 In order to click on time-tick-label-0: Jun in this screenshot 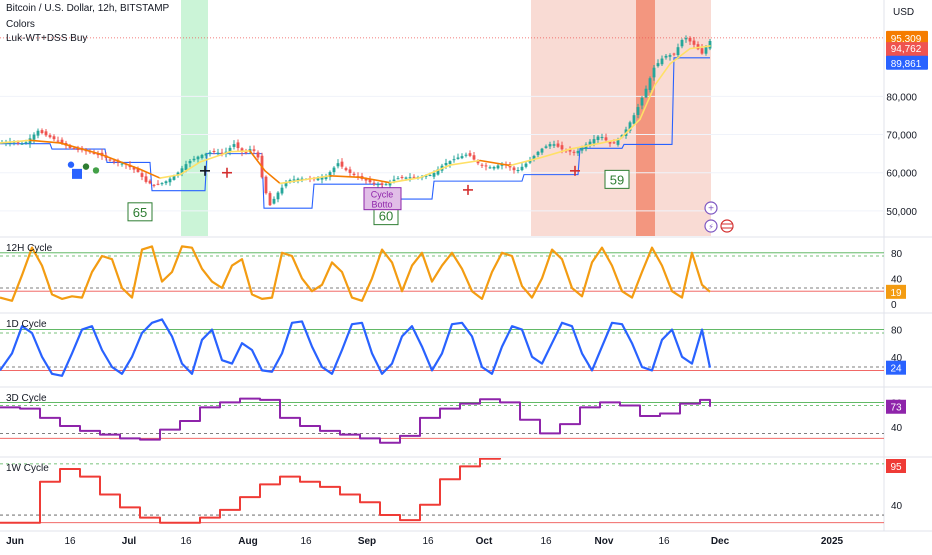, I will do `click(15, 541)`.